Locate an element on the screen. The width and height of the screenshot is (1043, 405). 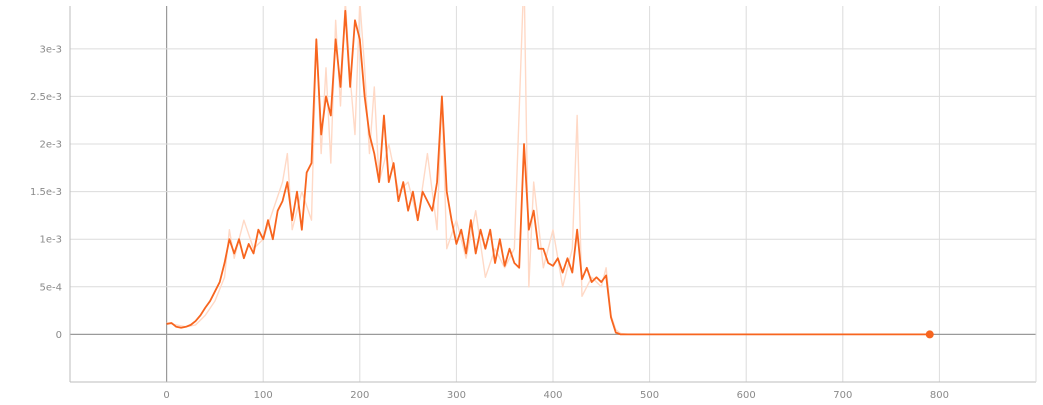
y-tick-label: 1e-3 is located at coordinates (51, 240).